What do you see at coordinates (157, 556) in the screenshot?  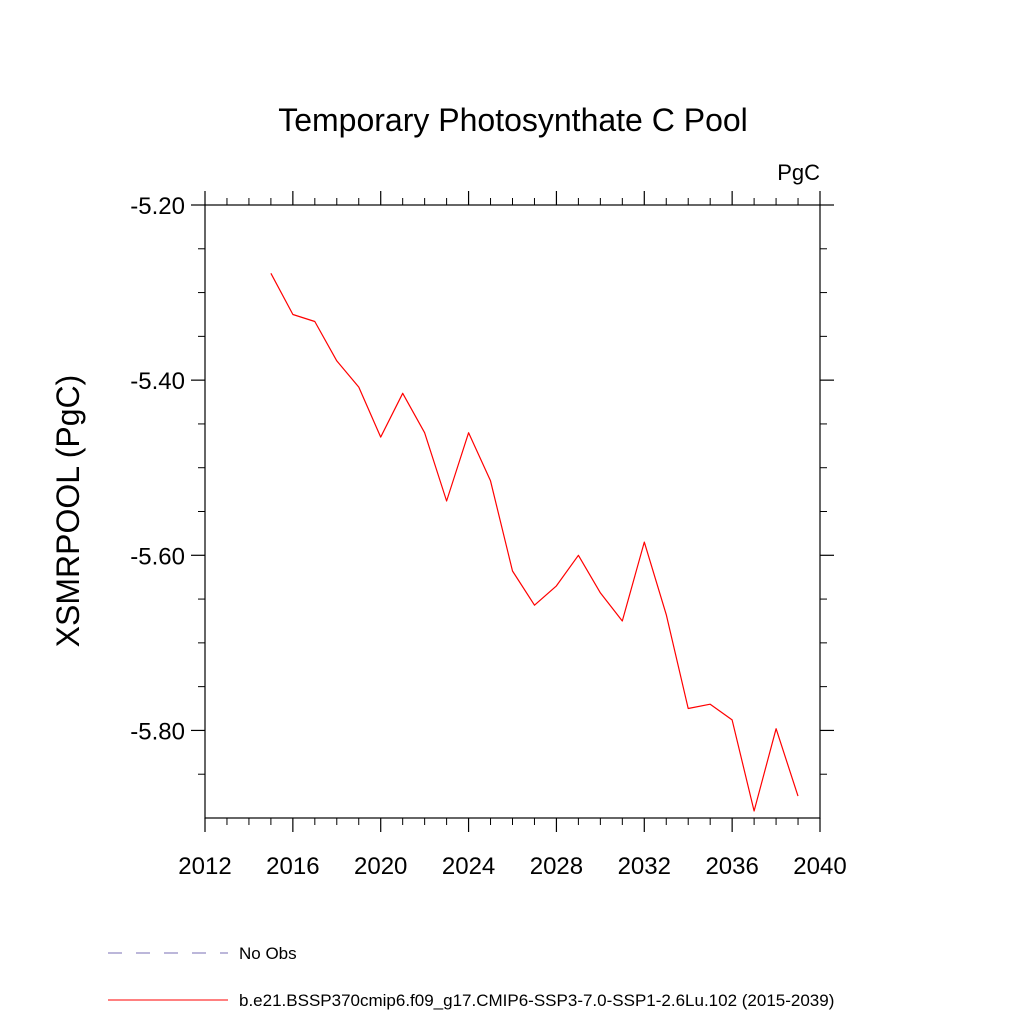 I see `y-tick-label: -5.60` at bounding box center [157, 556].